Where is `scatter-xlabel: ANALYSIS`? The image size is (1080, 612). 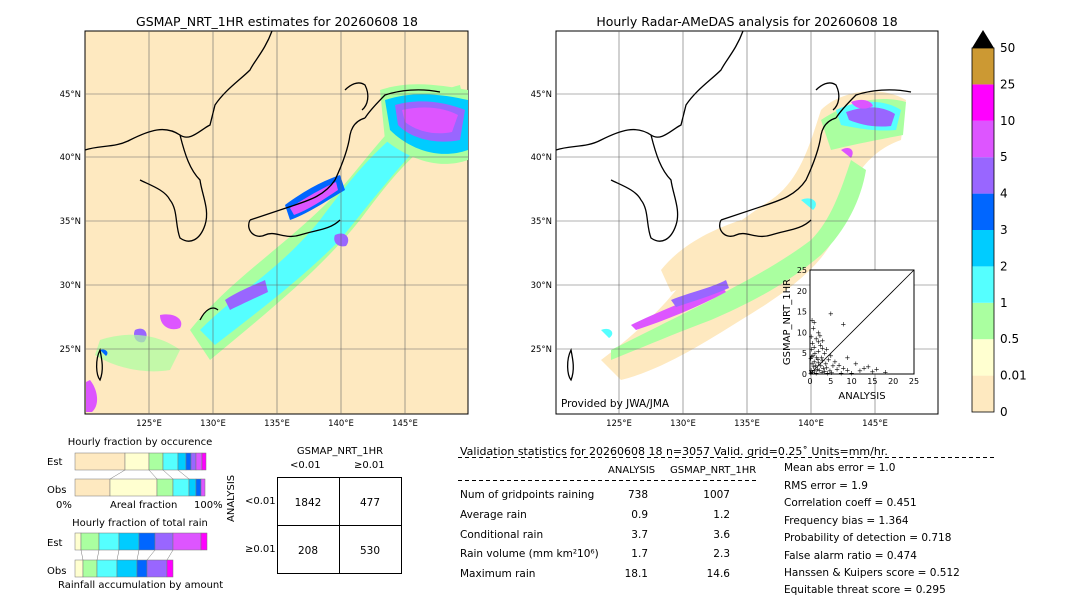 scatter-xlabel: ANALYSIS is located at coordinates (861, 396).